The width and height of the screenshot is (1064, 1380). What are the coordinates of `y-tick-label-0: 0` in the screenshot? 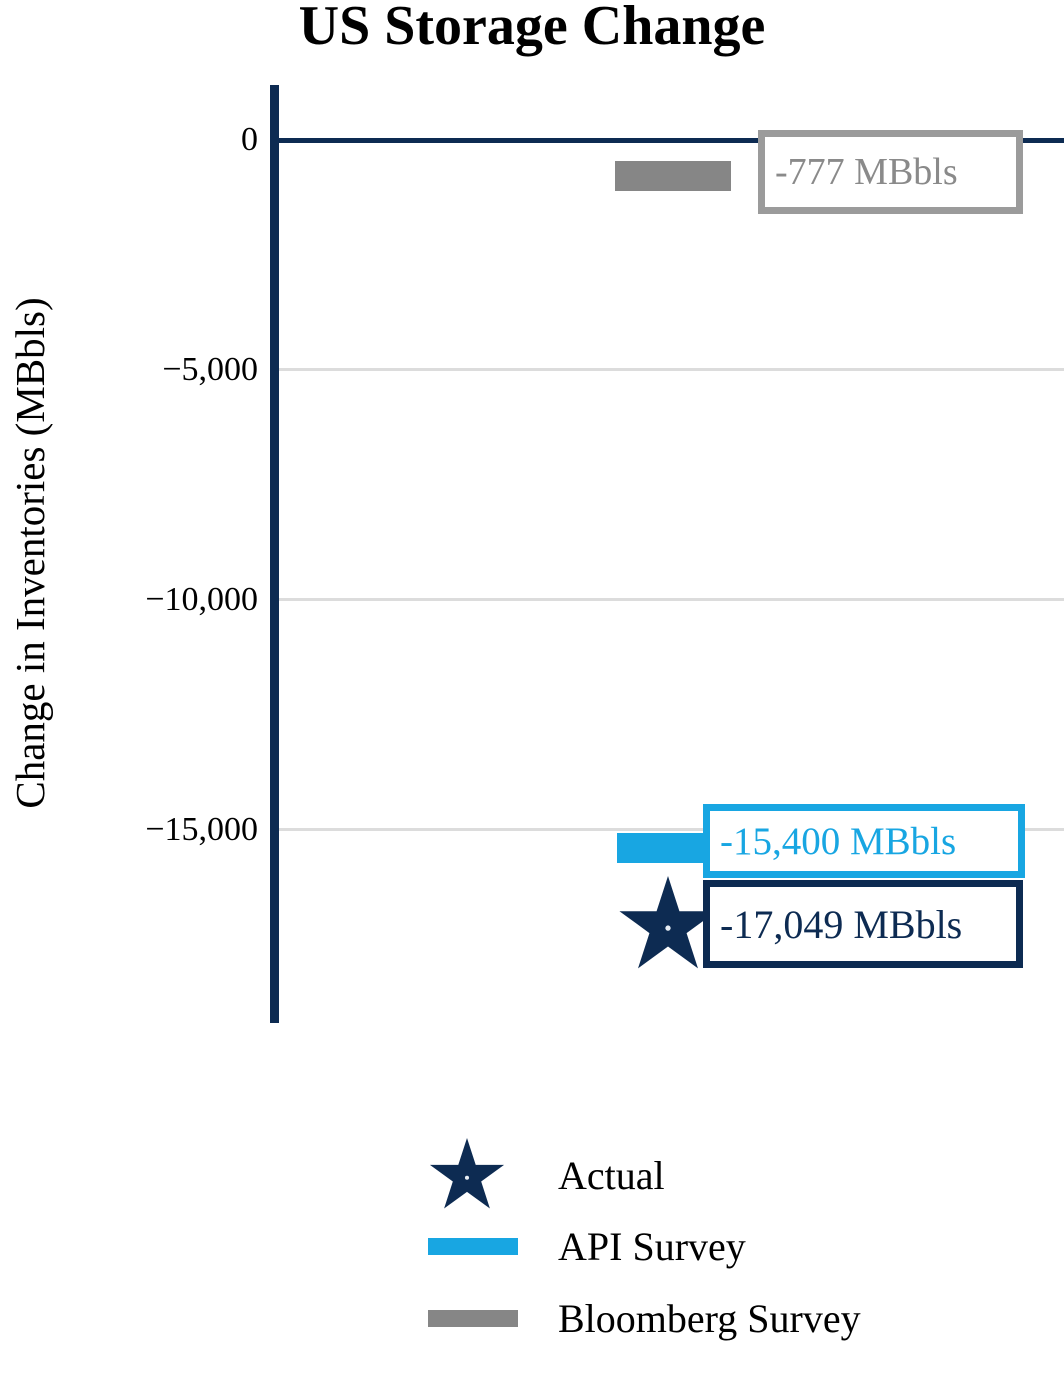 It's located at (249, 139).